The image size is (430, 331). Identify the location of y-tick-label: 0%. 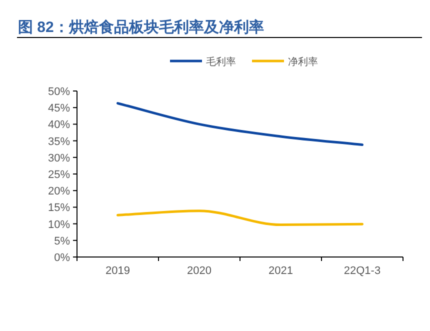
(62, 258).